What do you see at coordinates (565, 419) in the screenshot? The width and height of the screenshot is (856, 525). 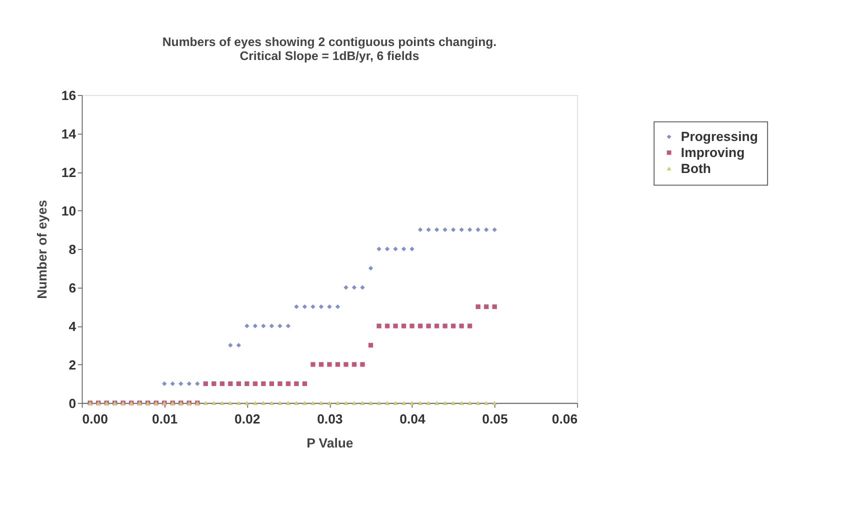 I see `x-tick-label: 0.06` at bounding box center [565, 419].